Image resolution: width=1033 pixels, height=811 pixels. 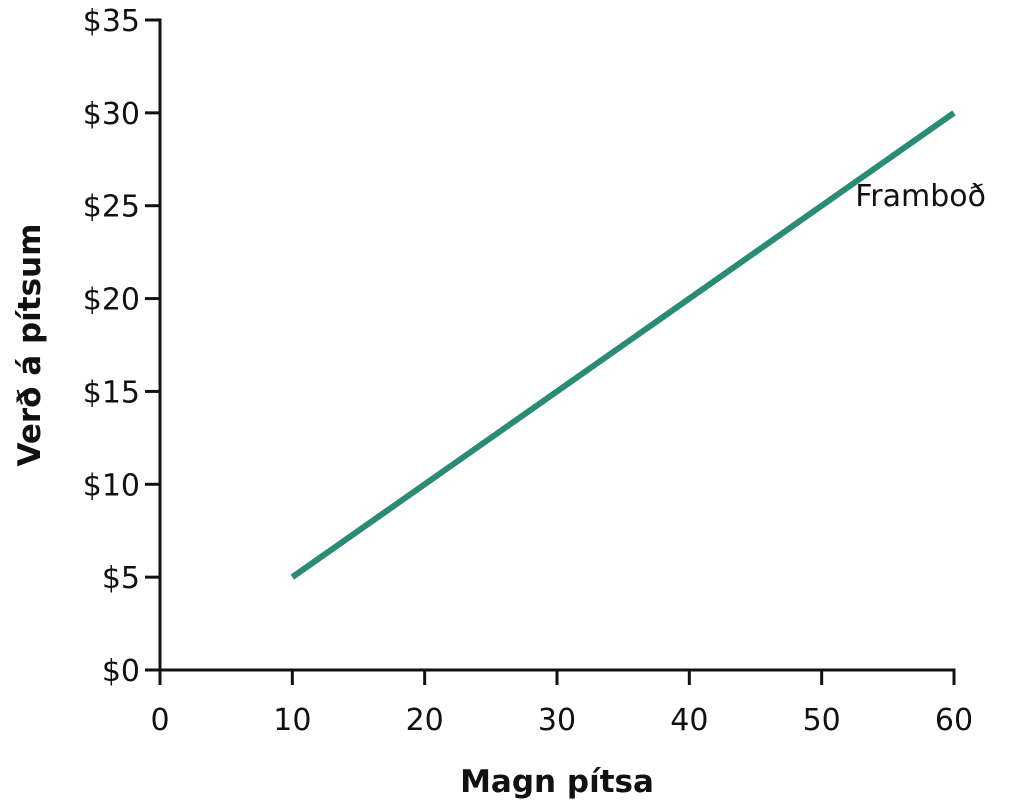 I want to click on x-tick-label: 50, so click(x=822, y=720).